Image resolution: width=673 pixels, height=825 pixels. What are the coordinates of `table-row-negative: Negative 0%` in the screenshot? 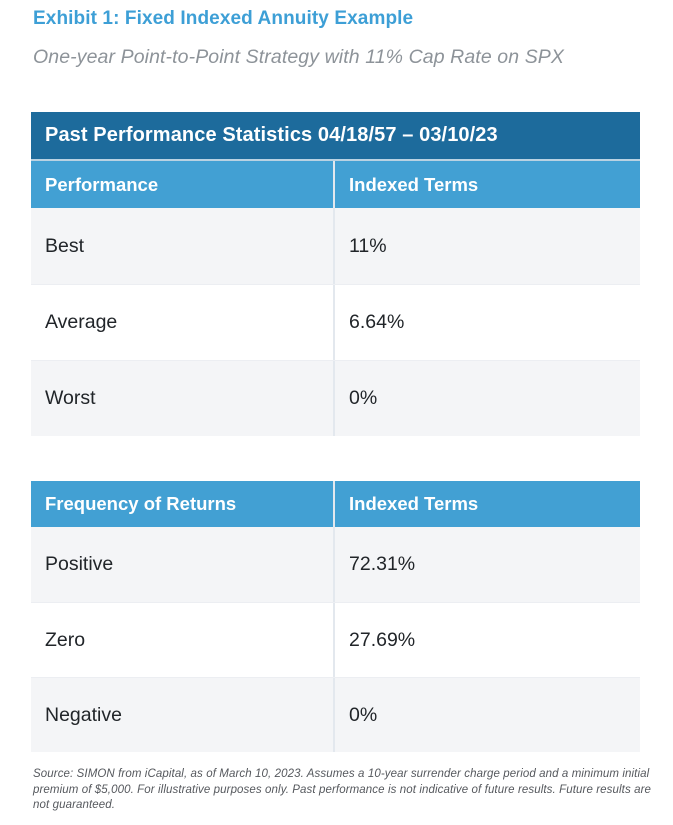 It's located at (335, 714).